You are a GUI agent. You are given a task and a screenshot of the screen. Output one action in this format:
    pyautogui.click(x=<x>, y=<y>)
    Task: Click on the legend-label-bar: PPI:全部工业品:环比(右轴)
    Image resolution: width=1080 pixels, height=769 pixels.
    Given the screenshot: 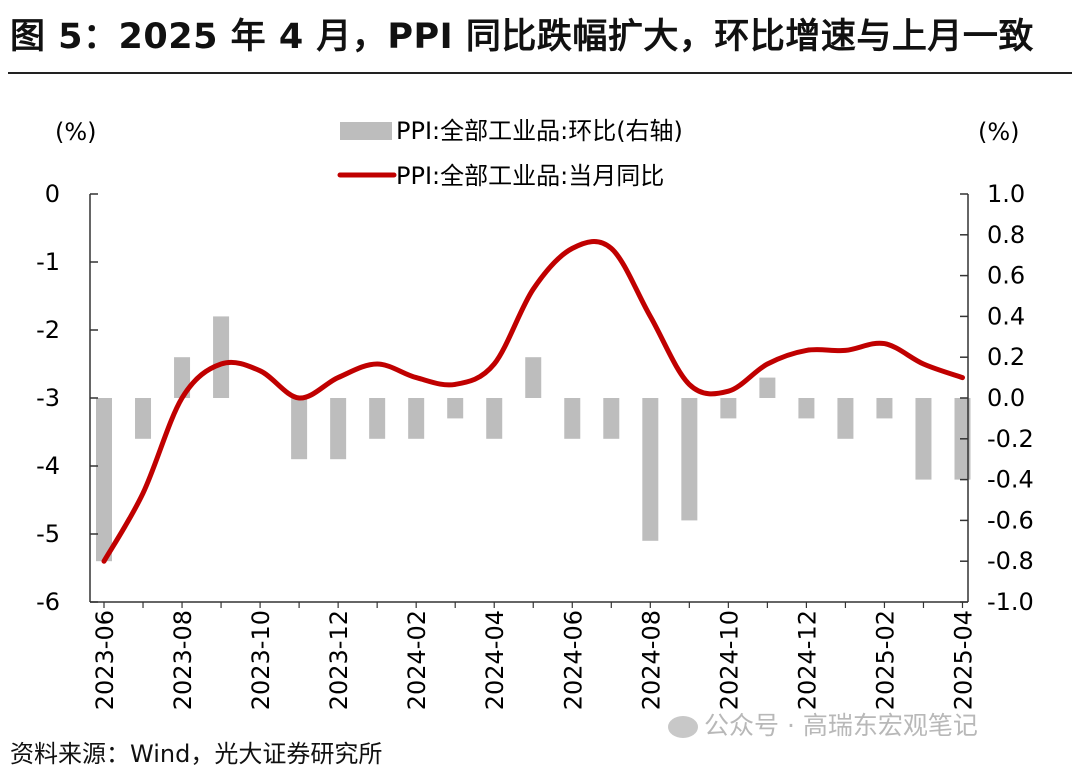 What is the action you would take?
    pyautogui.click(x=539, y=131)
    